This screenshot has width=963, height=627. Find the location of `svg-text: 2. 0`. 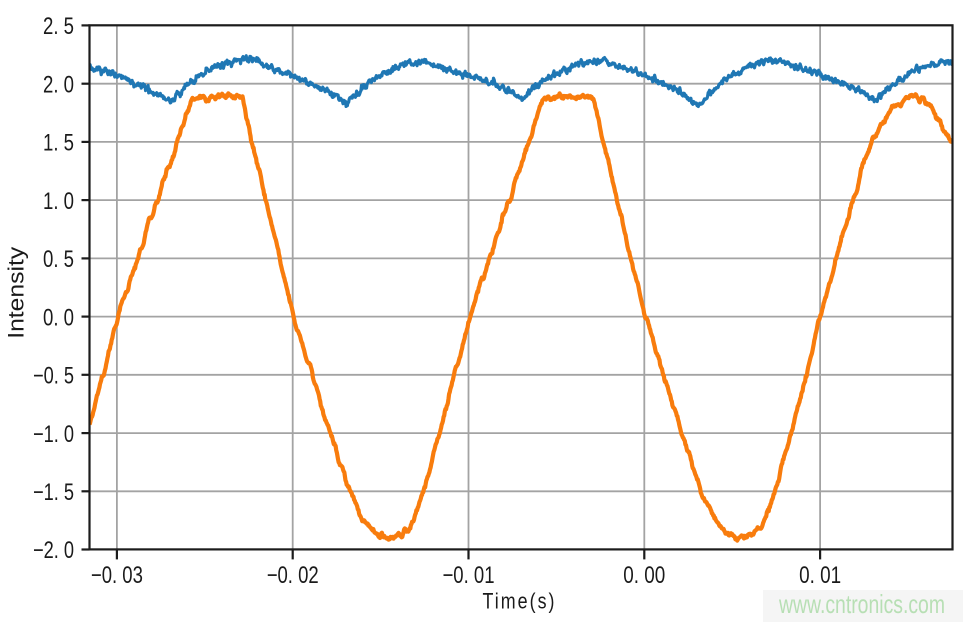

svg-text: 2. 0 is located at coordinates (58, 84).